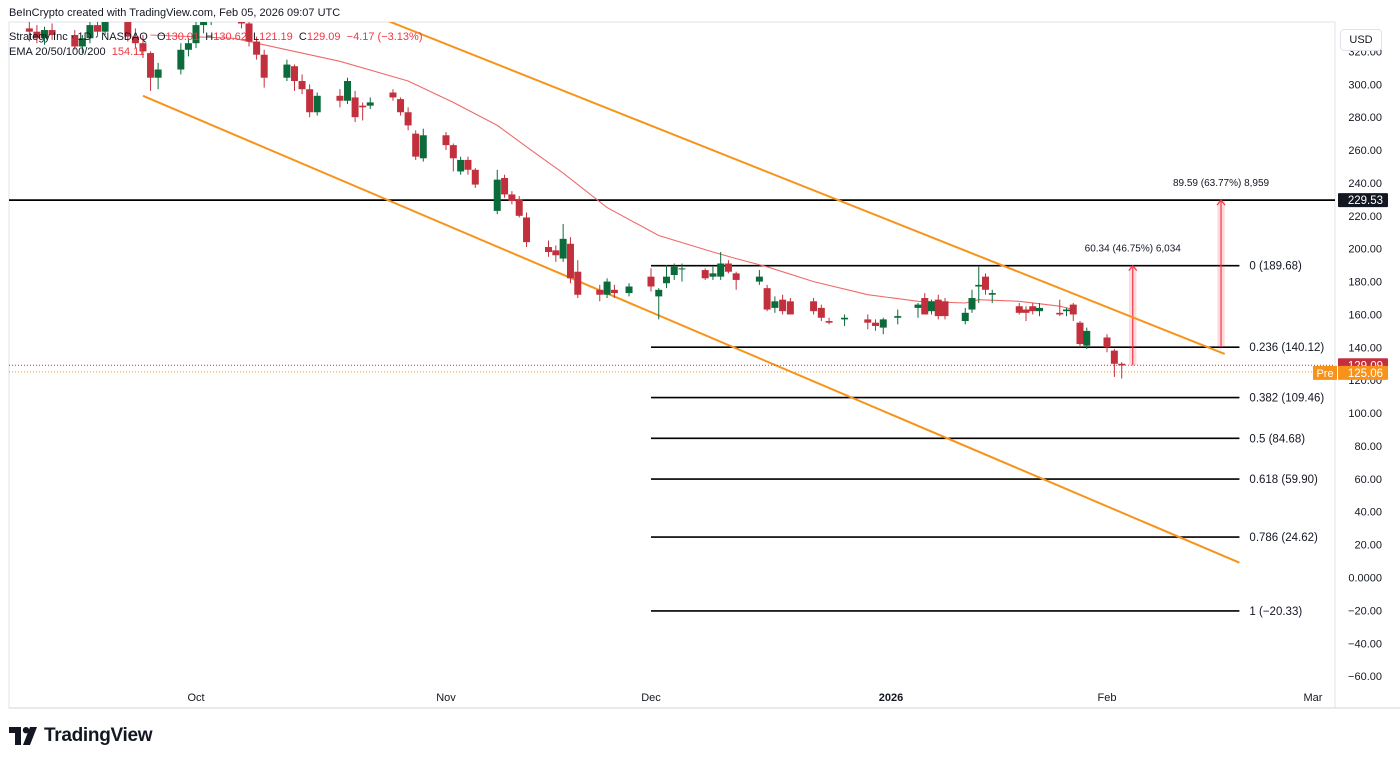  Describe the element at coordinates (209, 37) in the screenshot. I see `high-label: H` at that location.